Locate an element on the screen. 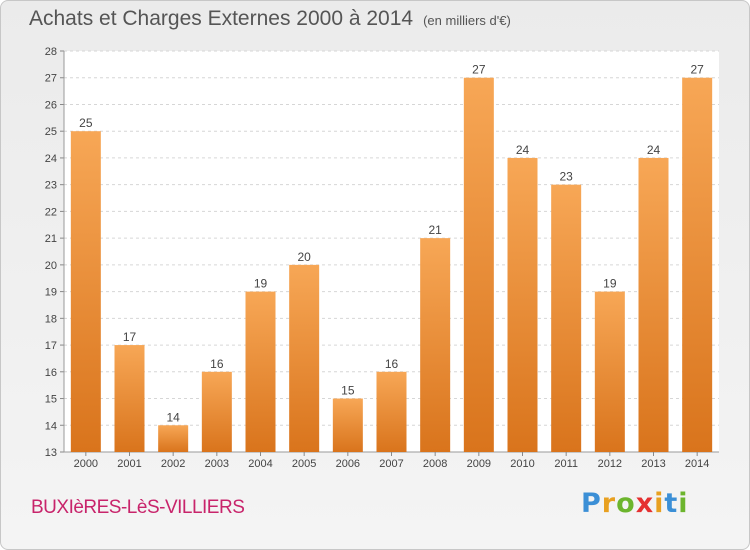 This screenshot has width=750, height=550. x-tick-label: 2000 is located at coordinates (86, 464).